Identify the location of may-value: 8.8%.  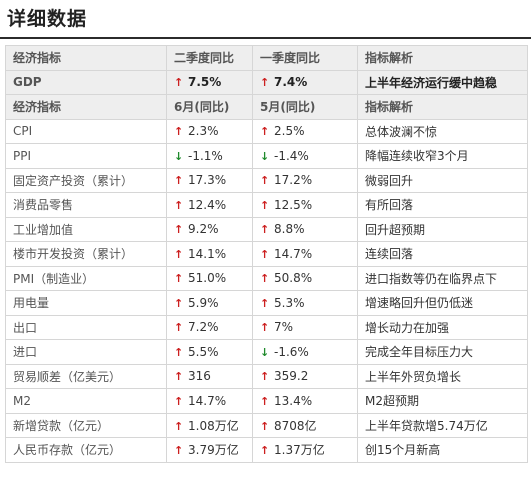
(289, 229).